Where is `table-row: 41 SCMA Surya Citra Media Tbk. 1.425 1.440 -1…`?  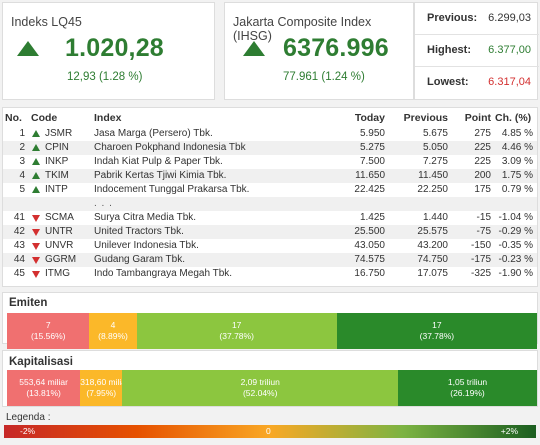
table-row: 41 SCMA Surya Citra Media Tbk. 1.425 1.440 -1… is located at coordinates (270, 218).